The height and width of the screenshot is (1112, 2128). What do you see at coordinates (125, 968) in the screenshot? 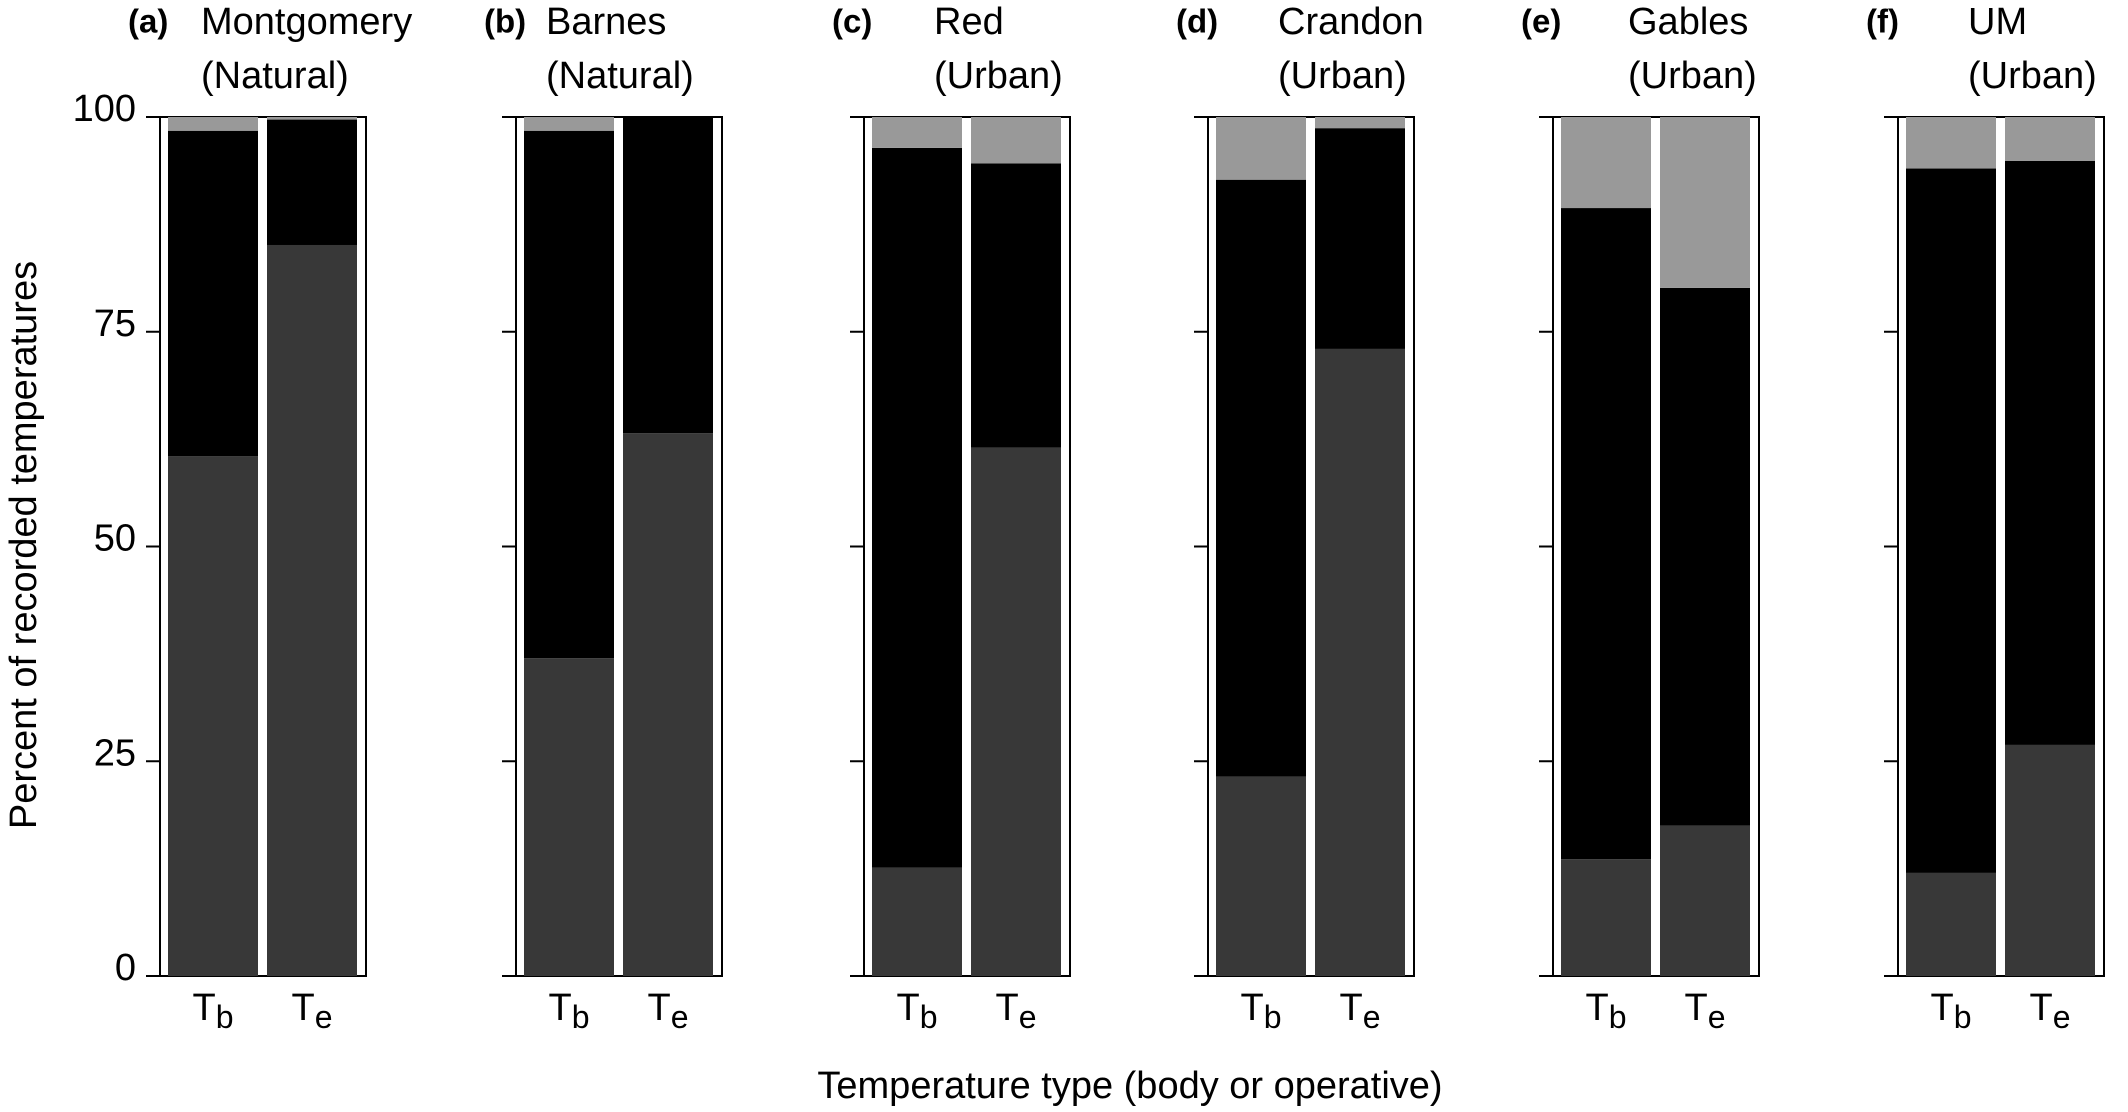
I see `y-tick-label: 0` at bounding box center [125, 968].